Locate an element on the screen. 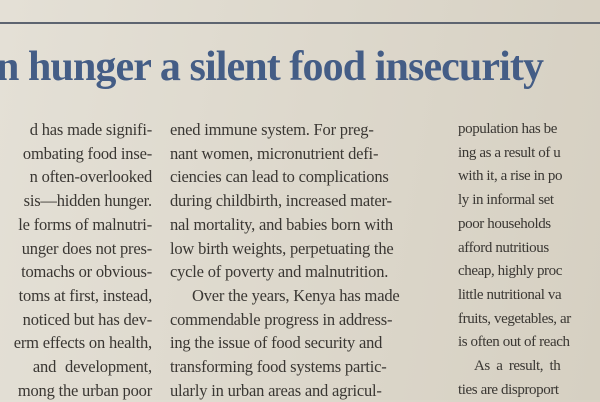 Image resolution: width=600 pixels, height=402 pixels. text-line: transforming food systems partic- is located at coordinates (278, 367).